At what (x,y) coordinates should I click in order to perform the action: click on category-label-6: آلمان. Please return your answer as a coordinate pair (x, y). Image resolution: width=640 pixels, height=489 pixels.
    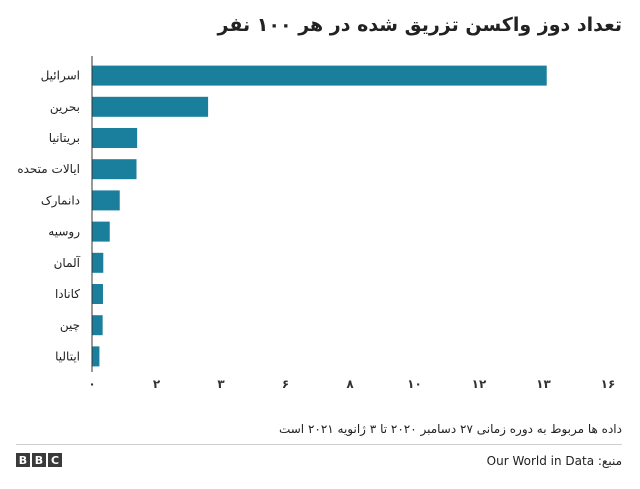
    Looking at the image, I should click on (67, 262).